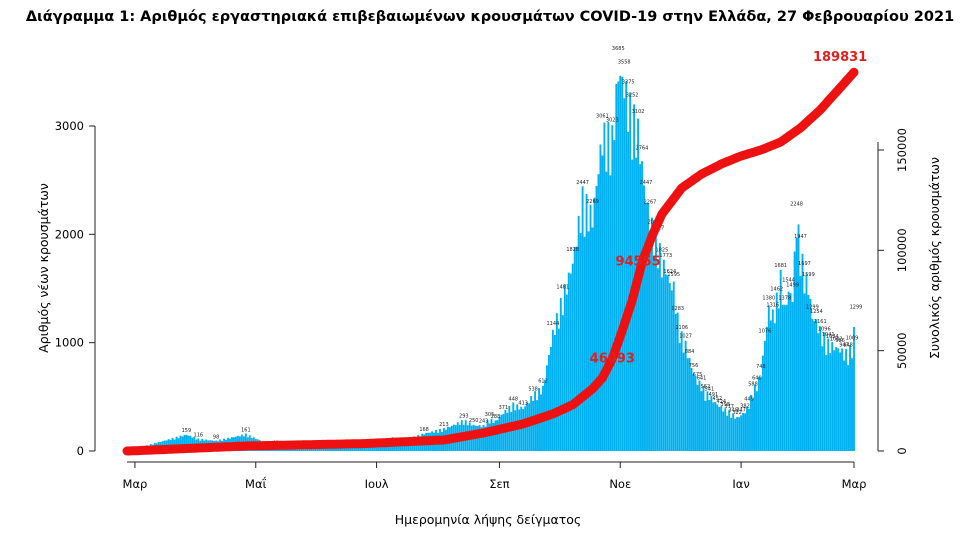  Describe the element at coordinates (745, 407) in the screenshot. I see `bar-label: 382` at that location.